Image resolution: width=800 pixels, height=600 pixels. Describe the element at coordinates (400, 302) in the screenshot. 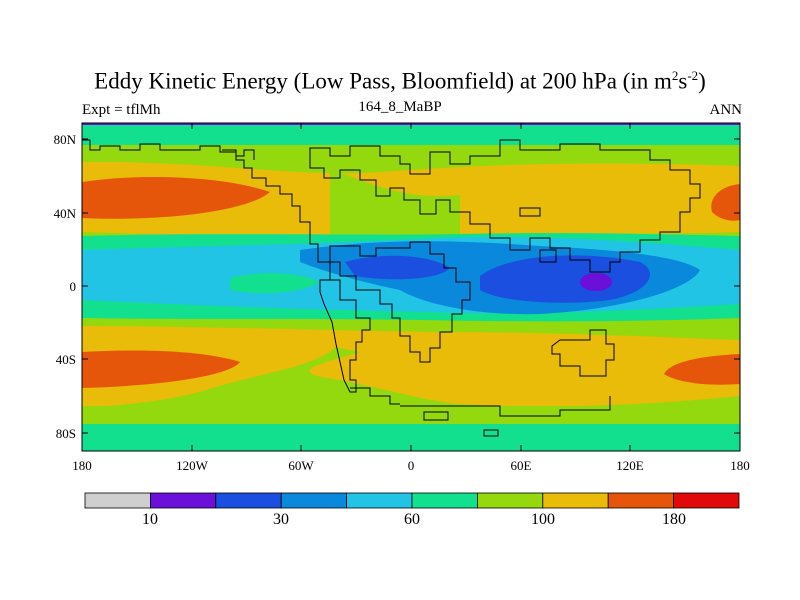

I see `africa-outline` at that location.